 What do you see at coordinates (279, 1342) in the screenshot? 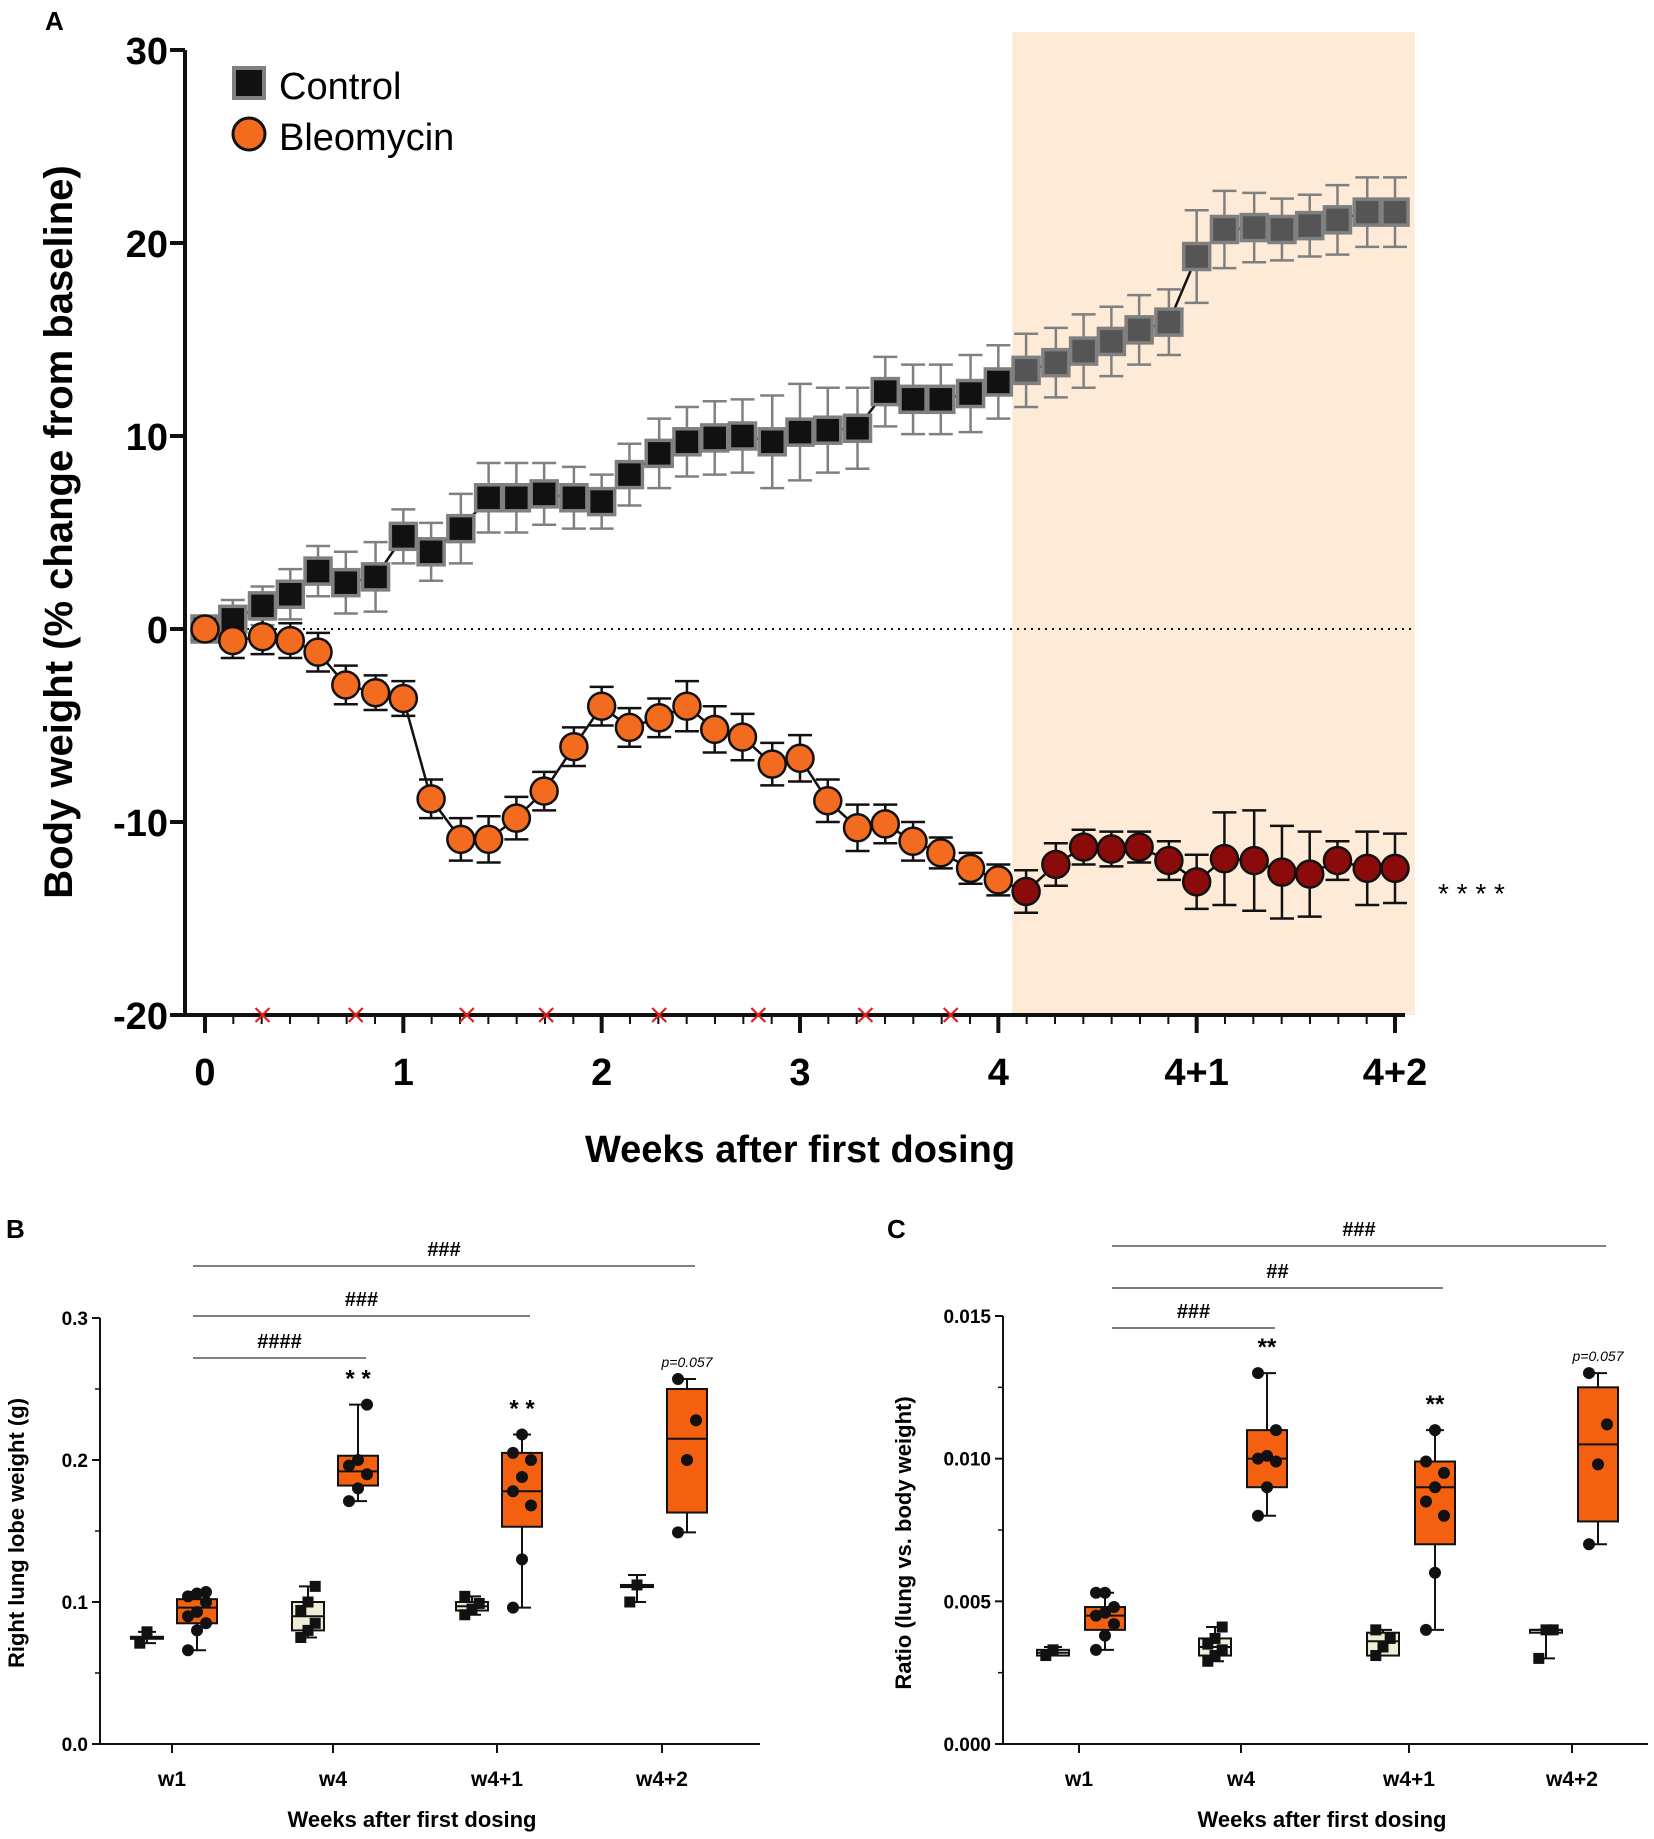
I see `panel-b-comparison-label: ####` at bounding box center [279, 1342].